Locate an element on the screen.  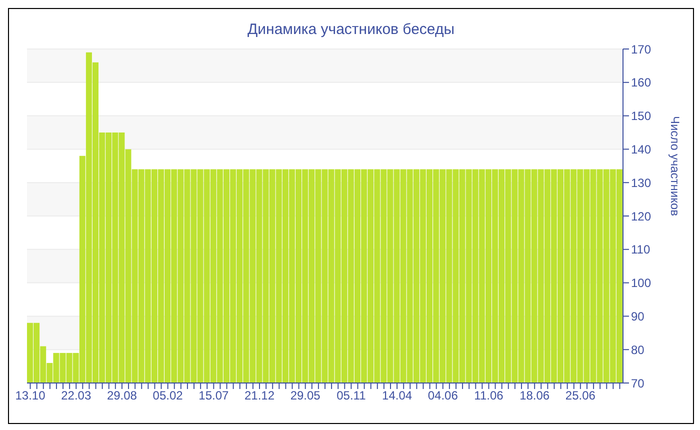
y-tick-label: 140 is located at coordinates (641, 149).